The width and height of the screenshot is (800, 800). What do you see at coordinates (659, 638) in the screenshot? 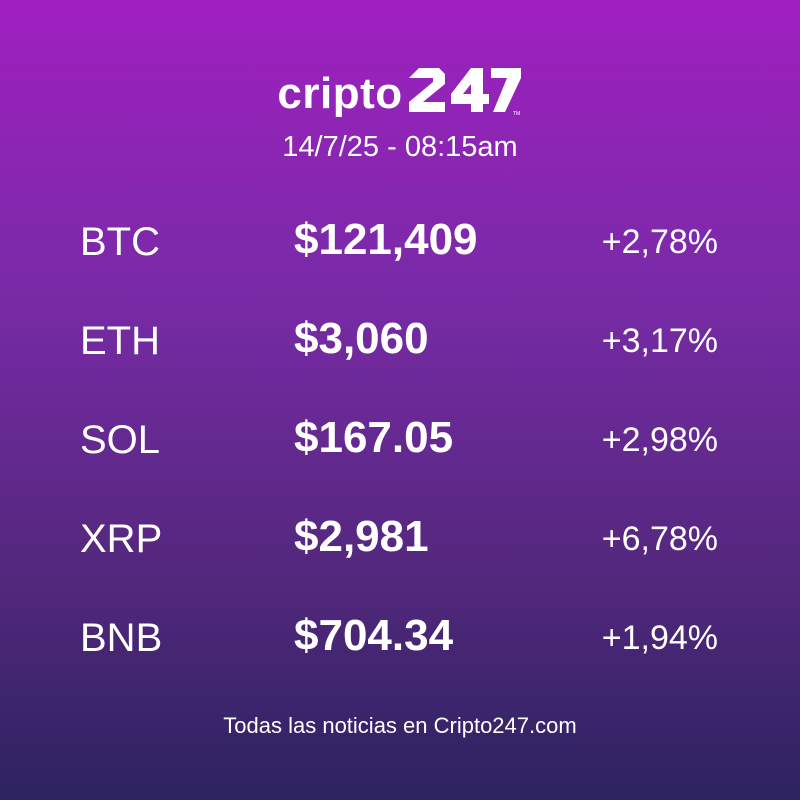
I see `change-percent: +1,94%` at bounding box center [659, 638].